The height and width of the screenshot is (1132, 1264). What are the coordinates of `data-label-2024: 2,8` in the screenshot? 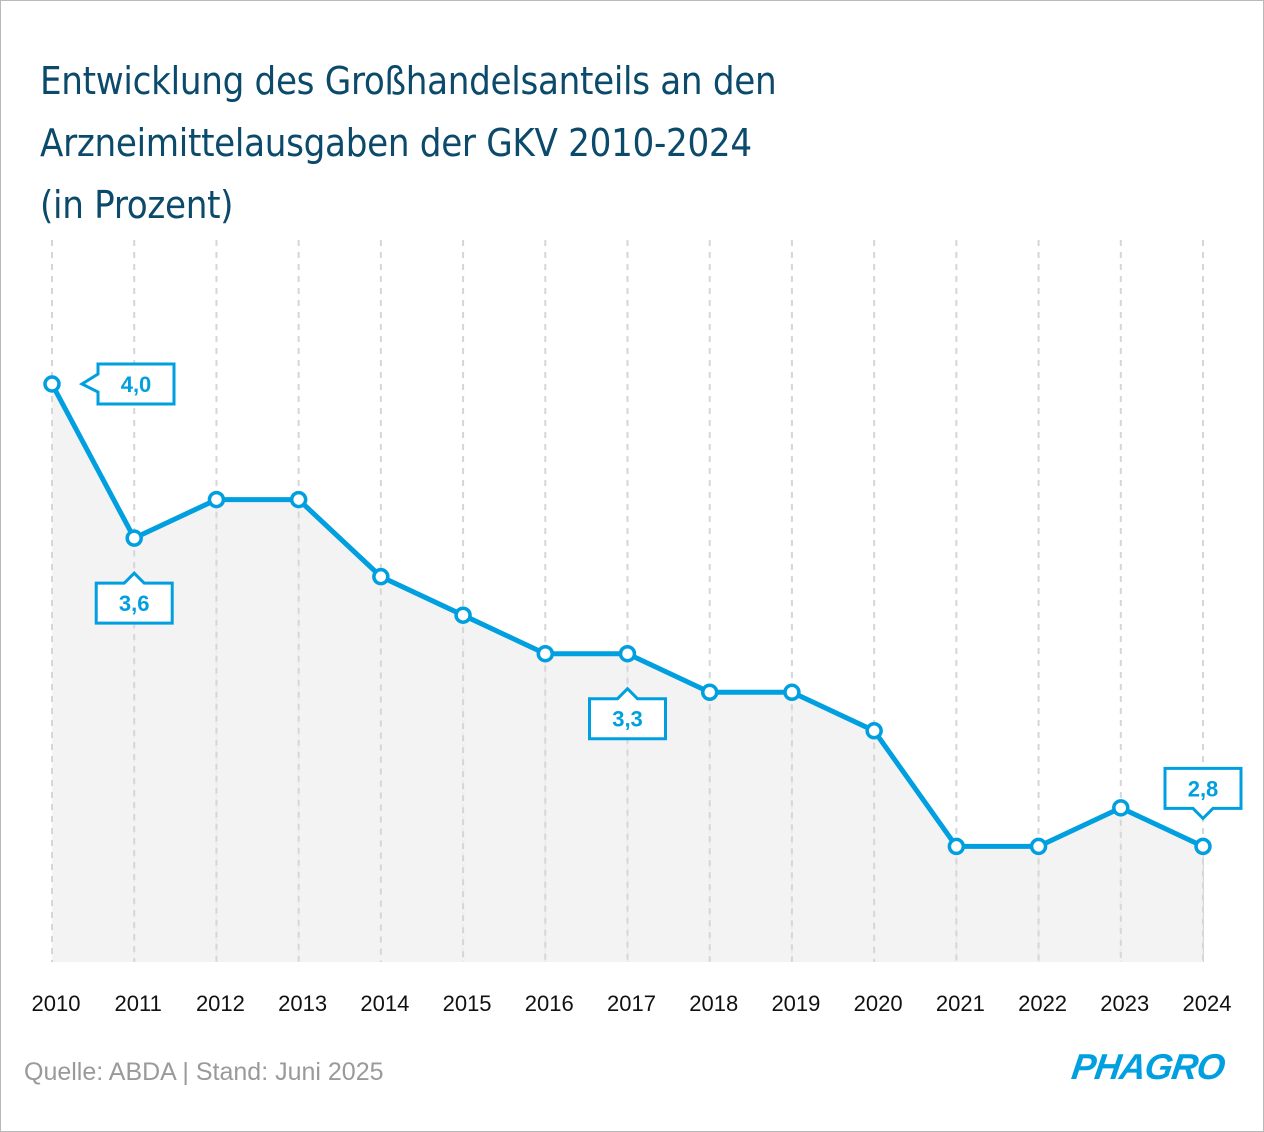 It's located at (1203, 788).